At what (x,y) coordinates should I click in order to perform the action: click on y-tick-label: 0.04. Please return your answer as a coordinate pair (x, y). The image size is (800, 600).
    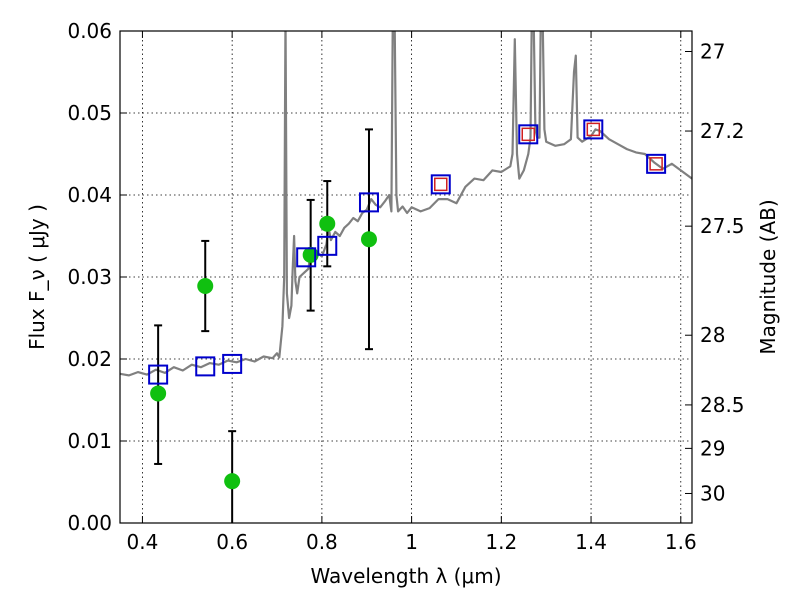
    Looking at the image, I should click on (89, 195).